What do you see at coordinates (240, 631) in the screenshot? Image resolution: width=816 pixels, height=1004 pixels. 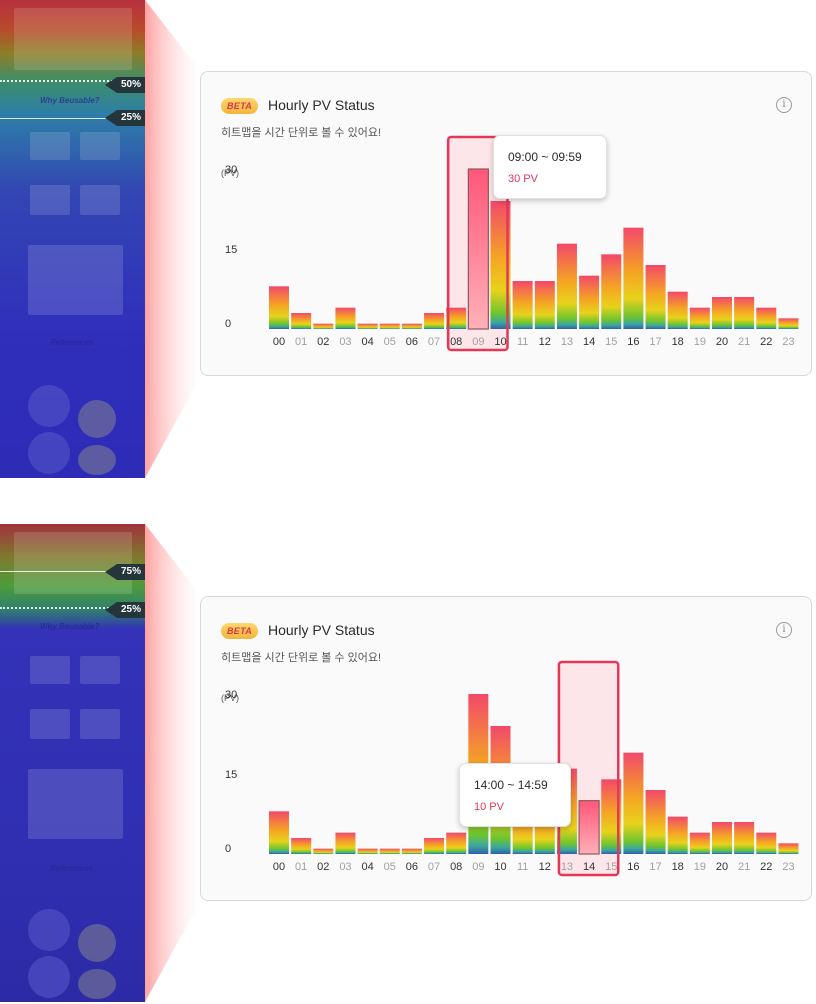 I see `beta-badge: BETA` at bounding box center [240, 631].